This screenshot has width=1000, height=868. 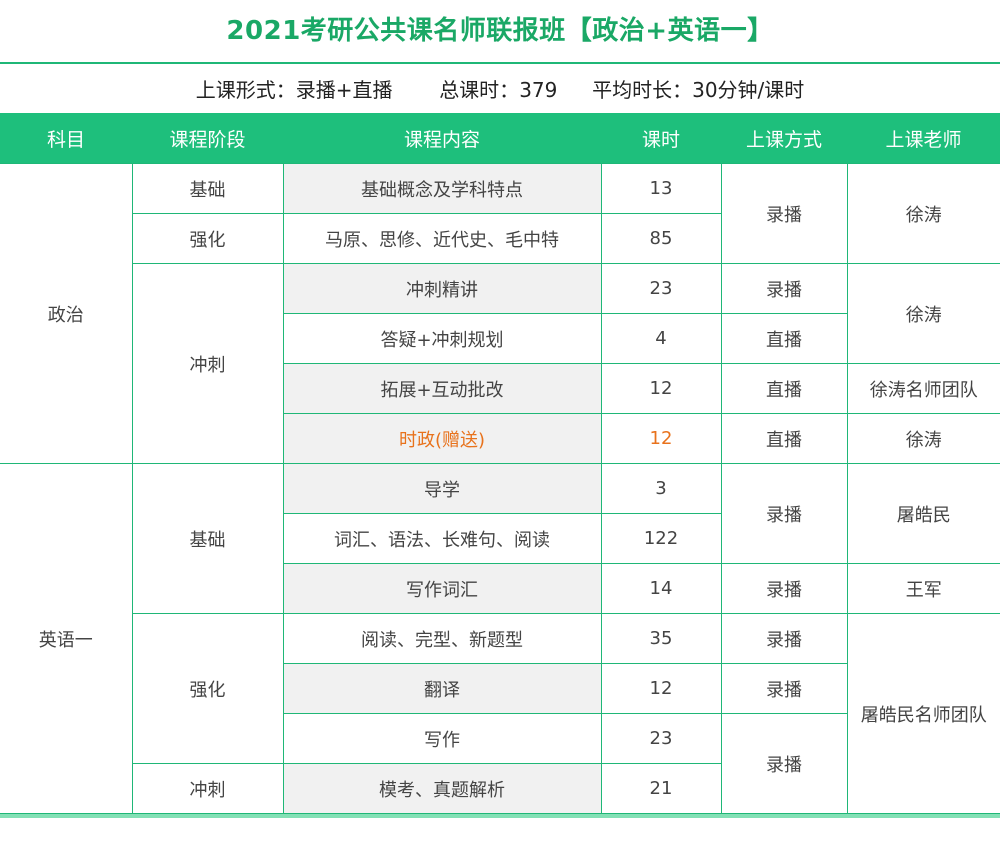 What do you see at coordinates (442, 488) in the screenshot?
I see `content-cell: 导学` at bounding box center [442, 488].